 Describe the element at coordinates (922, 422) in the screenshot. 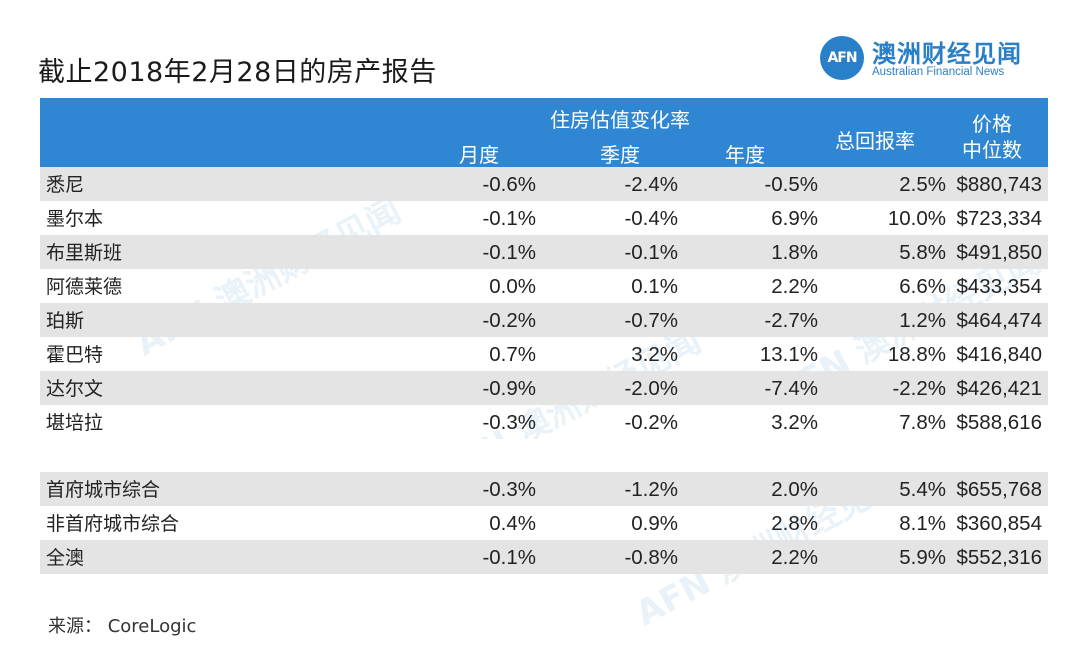

I see `total-return-value: 7.8%` at that location.